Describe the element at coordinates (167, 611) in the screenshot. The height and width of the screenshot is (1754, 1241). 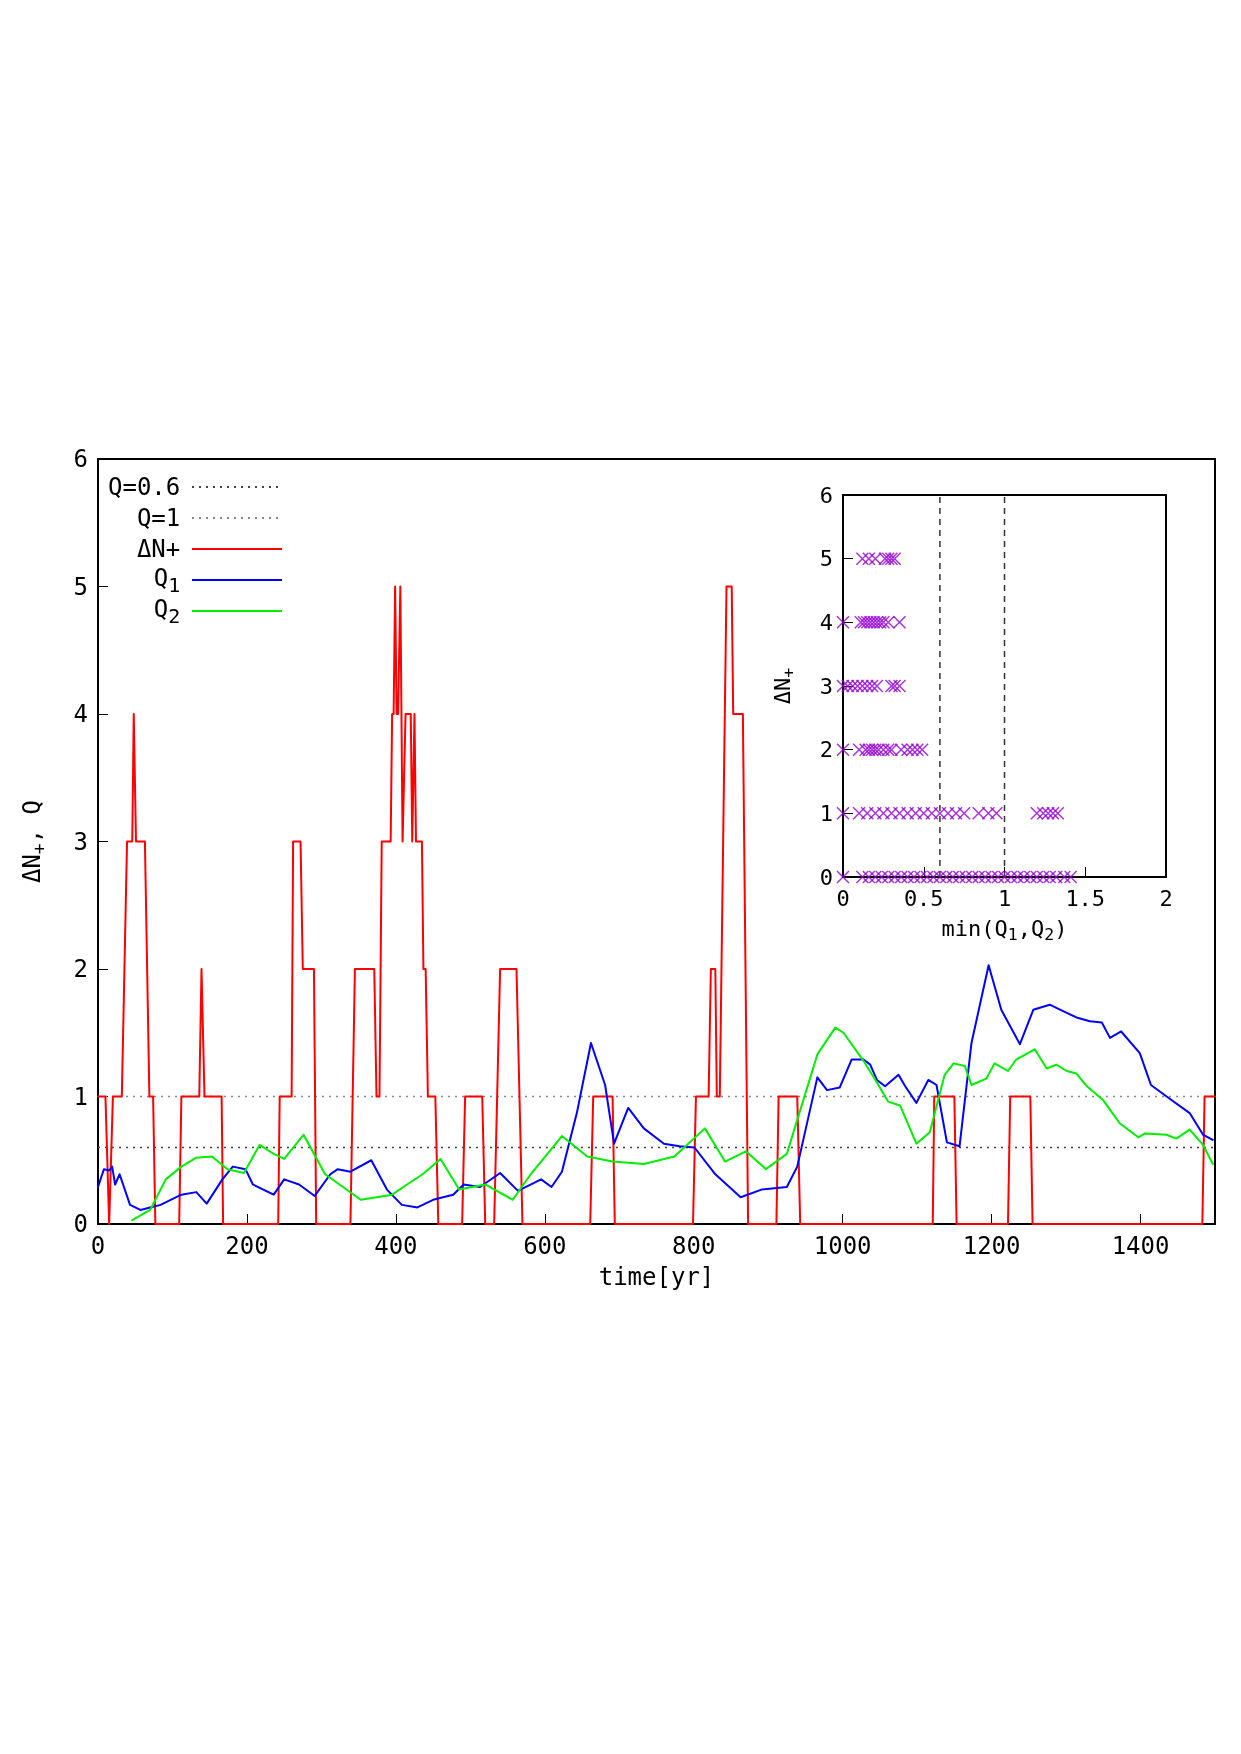
I see `legend-label: Q$_{2}$` at that location.